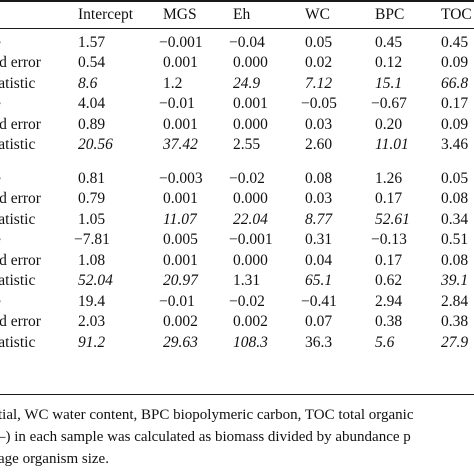 This screenshot has width=474, height=474. What do you see at coordinates (385, 342) in the screenshot?
I see `cell-bpc: 5.6` at bounding box center [385, 342].